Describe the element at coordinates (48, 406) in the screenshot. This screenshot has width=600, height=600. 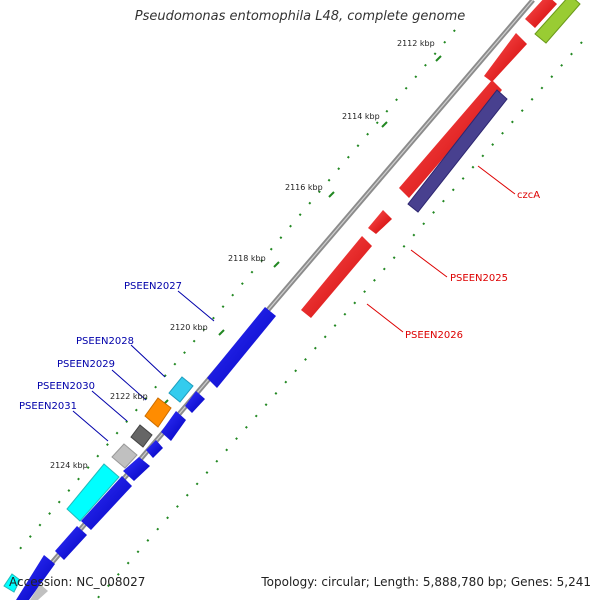
I see `label-PSEEN2031: PSEEN2031` at that location.